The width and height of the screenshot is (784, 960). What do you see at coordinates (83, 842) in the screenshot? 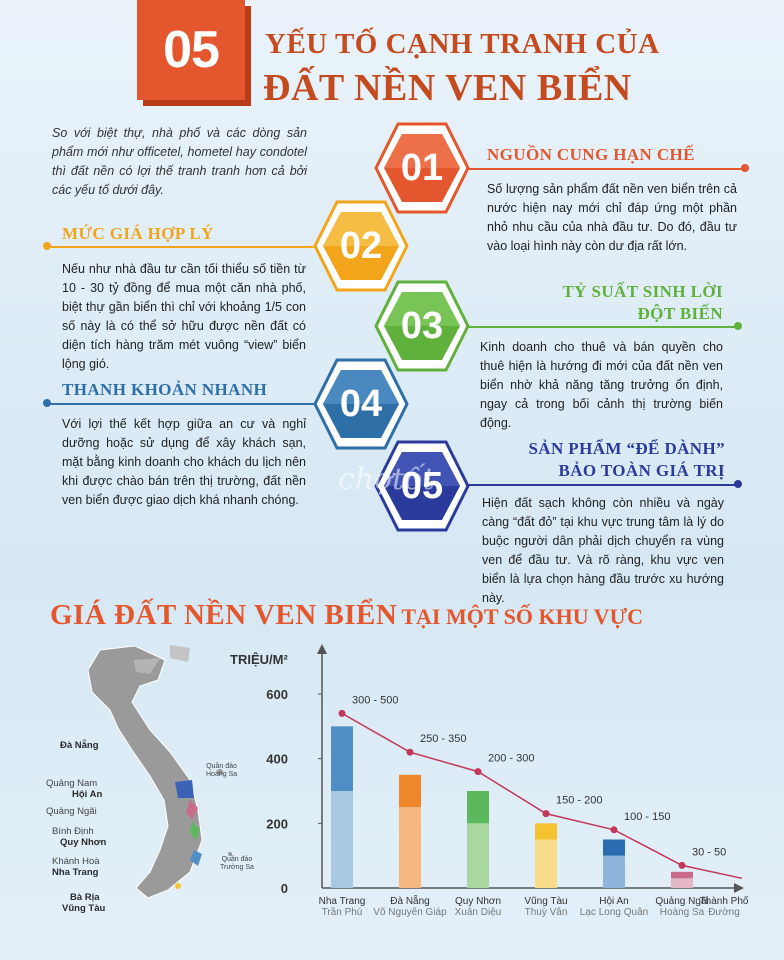
I see `map-label-quy-nhon: Quy Nhơn` at bounding box center [83, 842].